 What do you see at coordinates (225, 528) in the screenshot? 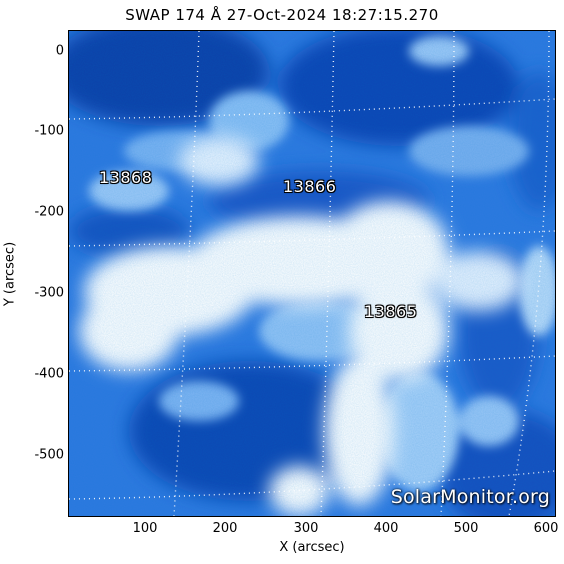
I see `x-tick-label: 200` at bounding box center [225, 528].